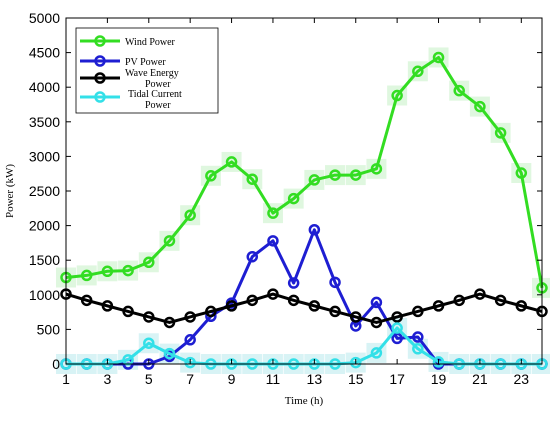  Describe the element at coordinates (44, 260) in the screenshot. I see `y-tick-label: 1500` at that location.